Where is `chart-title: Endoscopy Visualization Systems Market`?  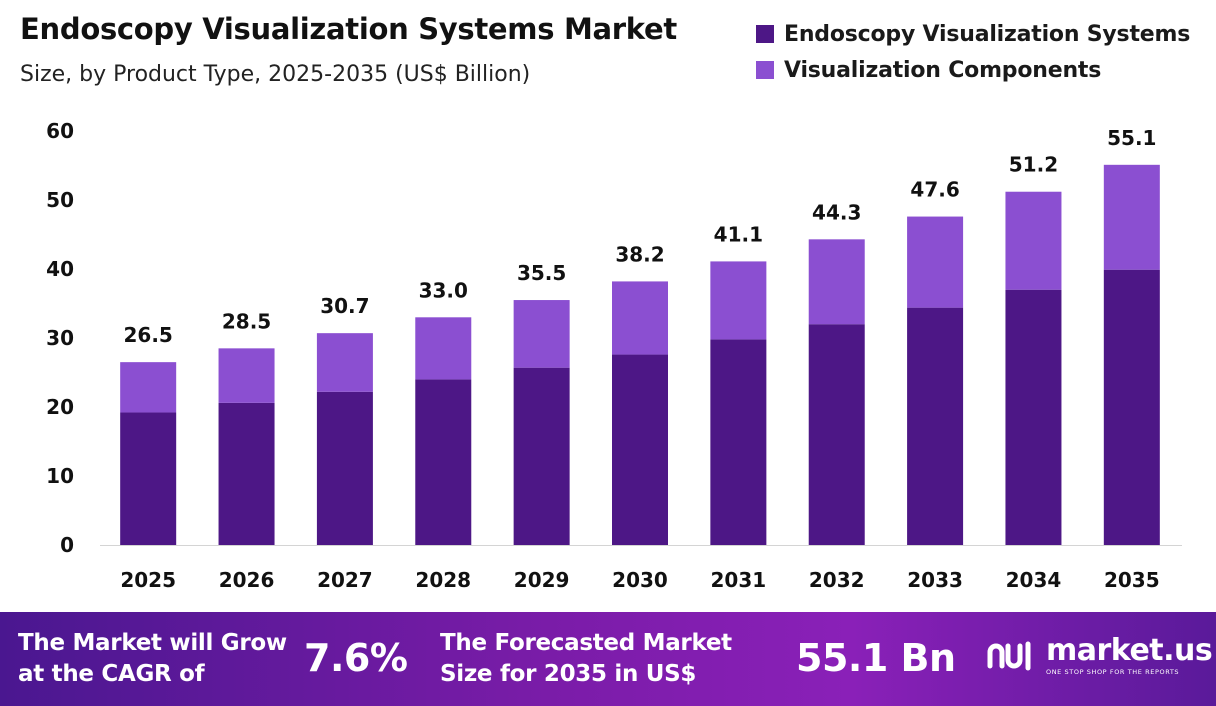
chart-title: Endoscopy Visualization Systems Market is located at coordinates (348, 29).